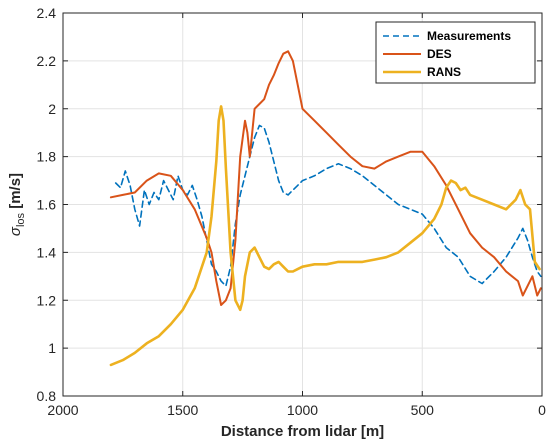  Describe the element at coordinates (47, 13) in the screenshot. I see `y-tick-label: 2.4` at that location.